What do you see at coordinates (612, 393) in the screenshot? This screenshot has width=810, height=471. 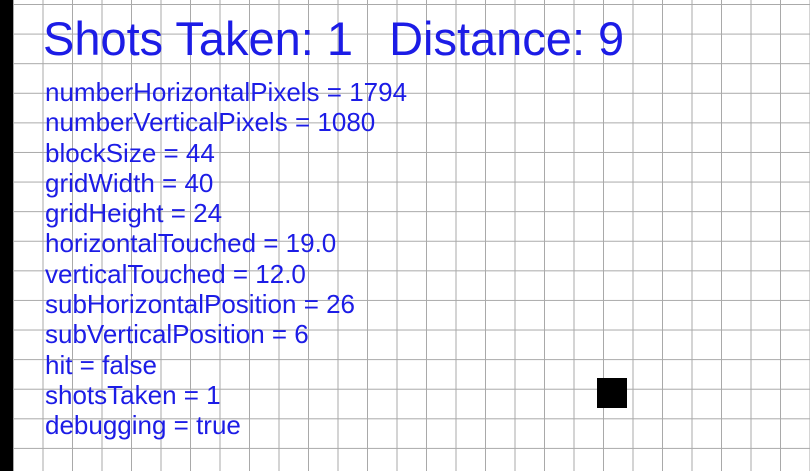 I see `shot-marker-block` at bounding box center [612, 393].